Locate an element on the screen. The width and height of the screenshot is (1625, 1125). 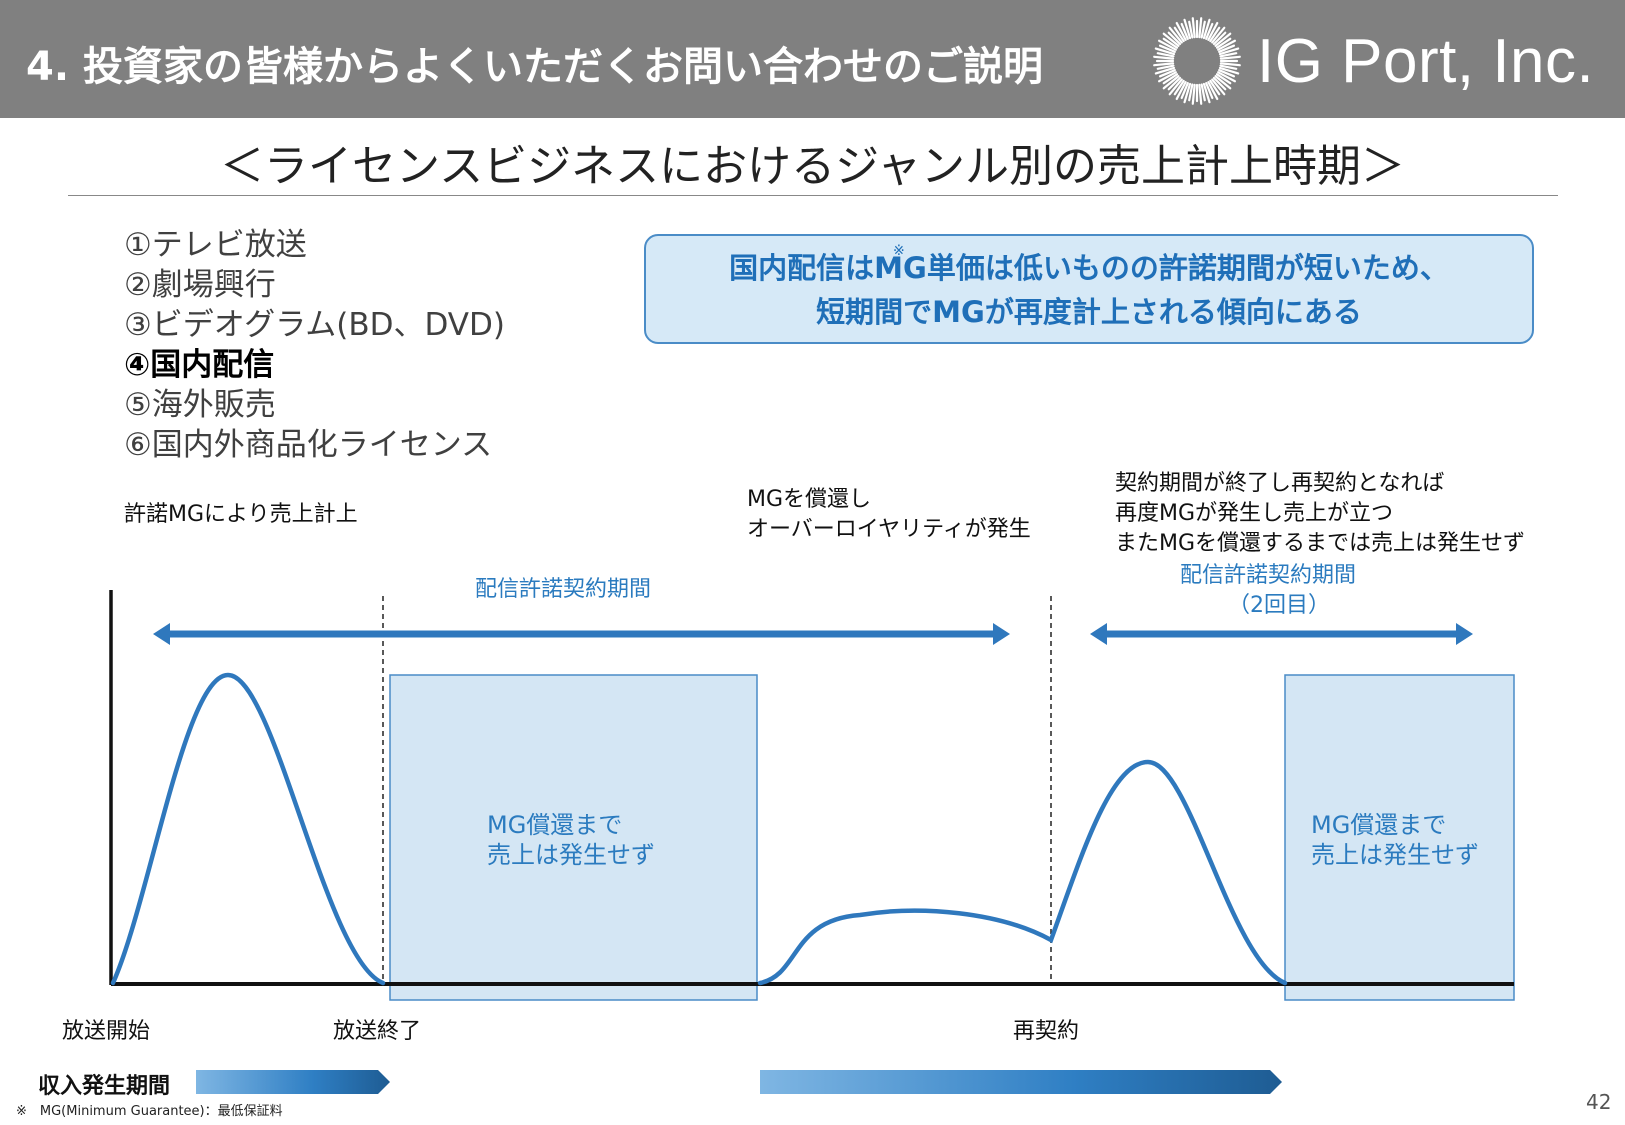
section-subtitle: ＜ライセンスビジネスにおけるジャンル別の売上計上時期＞ is located at coordinates (812, 166).